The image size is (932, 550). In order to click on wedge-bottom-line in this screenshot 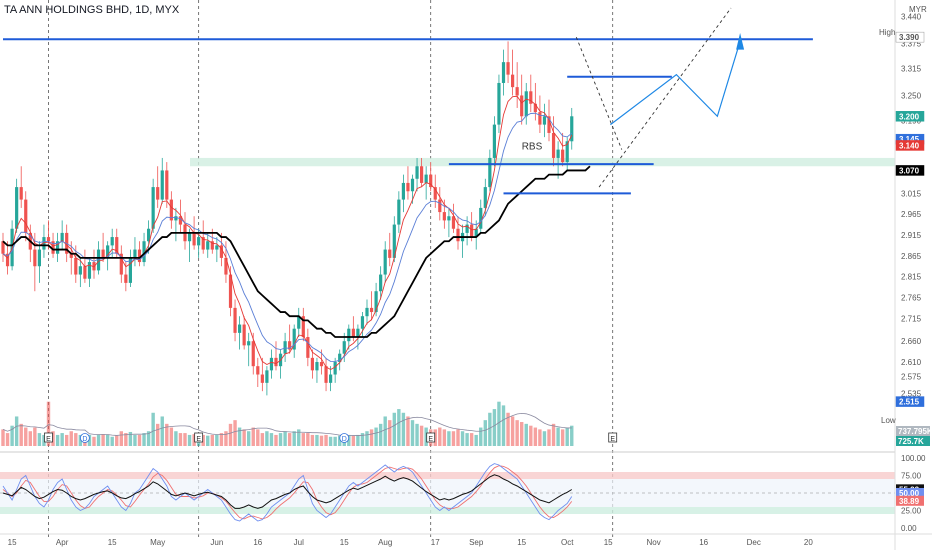, I will do `click(665, 97)`.